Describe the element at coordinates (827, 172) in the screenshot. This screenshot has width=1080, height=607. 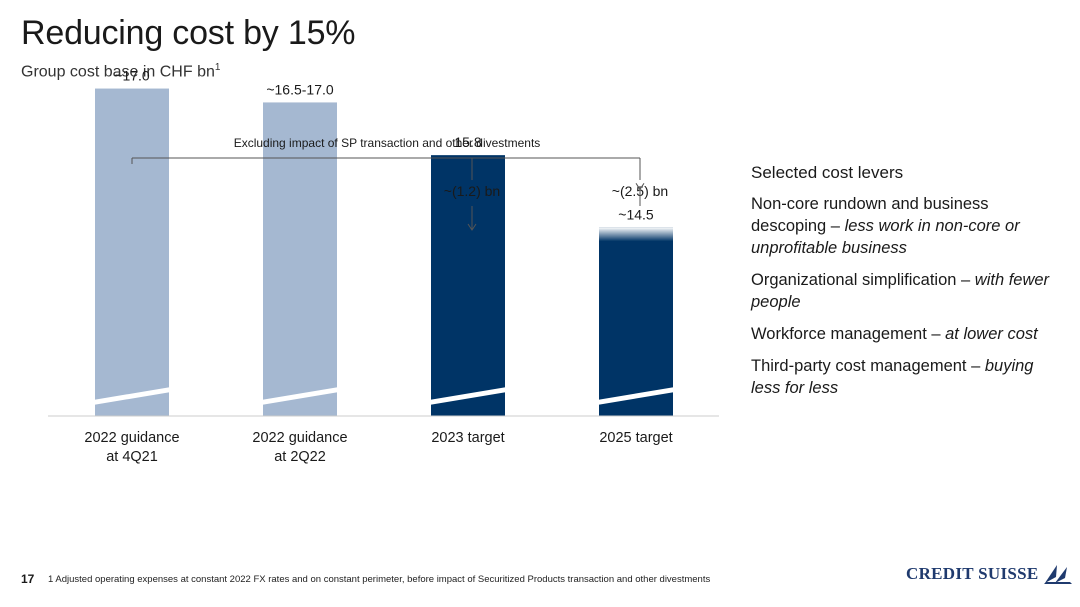
I see `levers-heading: Selected cost levers` at that location.